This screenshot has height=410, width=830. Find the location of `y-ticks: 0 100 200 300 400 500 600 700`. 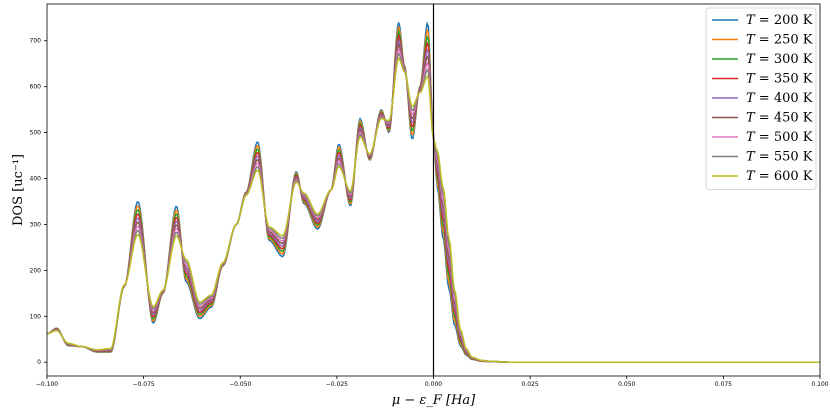

y-ticks: 0 100 200 300 400 500 600 700 is located at coordinates (38, 202).